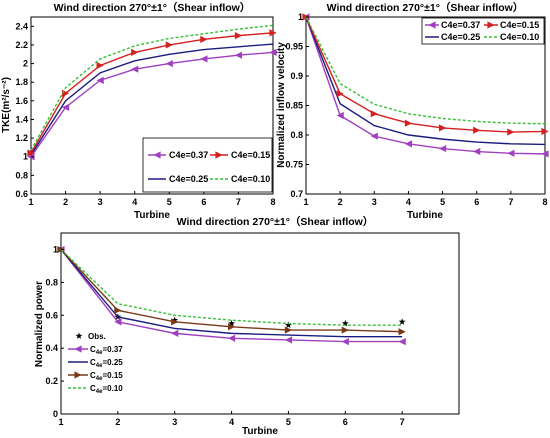 The image size is (550, 438). I want to click on chart-power-xlabel: Turbine, so click(260, 431).